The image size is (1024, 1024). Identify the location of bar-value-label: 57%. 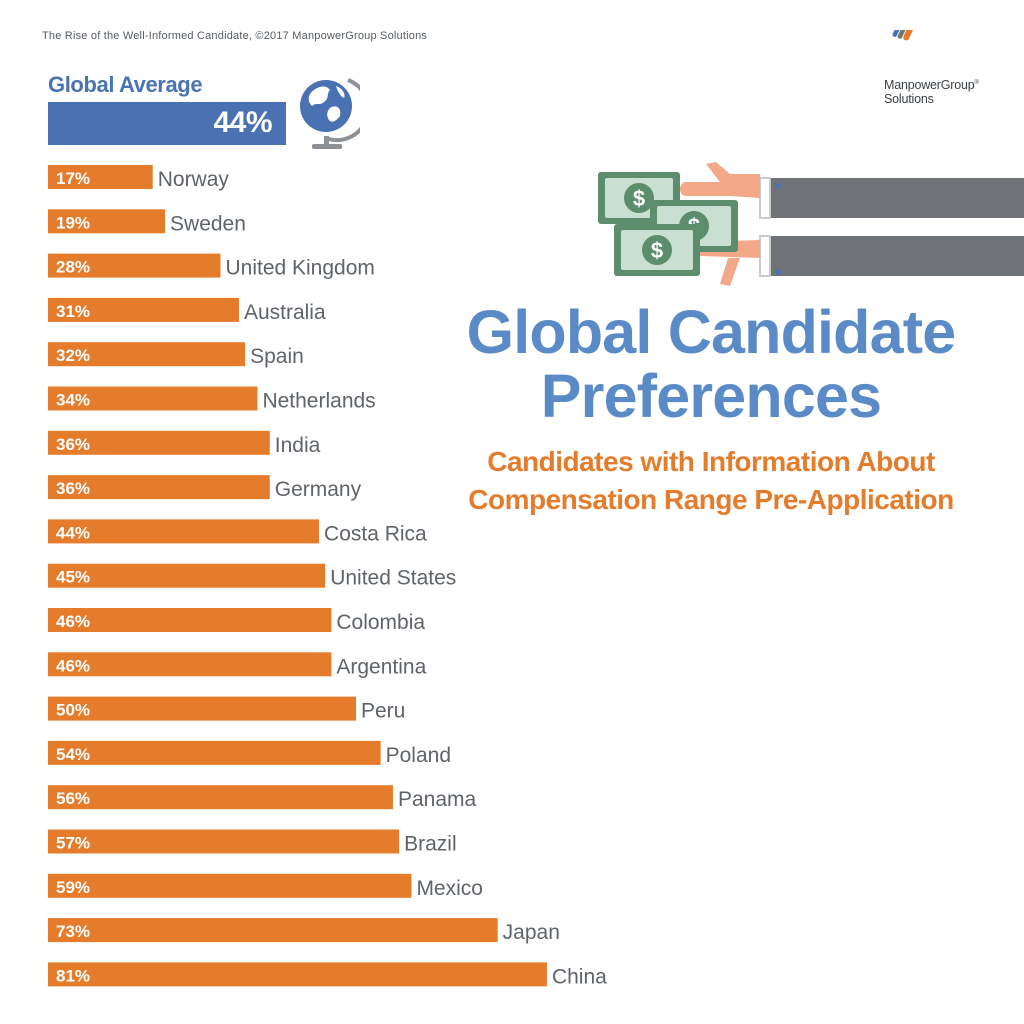
(73, 843).